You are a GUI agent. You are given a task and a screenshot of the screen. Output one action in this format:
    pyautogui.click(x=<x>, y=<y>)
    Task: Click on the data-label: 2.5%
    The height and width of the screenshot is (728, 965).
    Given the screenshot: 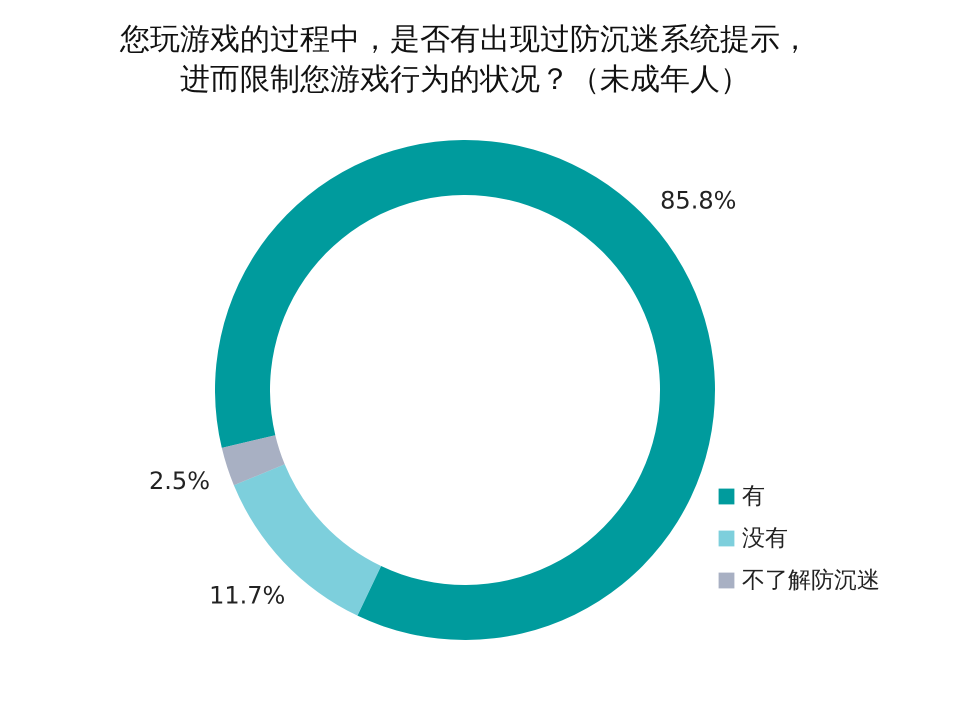 What is the action you would take?
    pyautogui.click(x=179, y=481)
    